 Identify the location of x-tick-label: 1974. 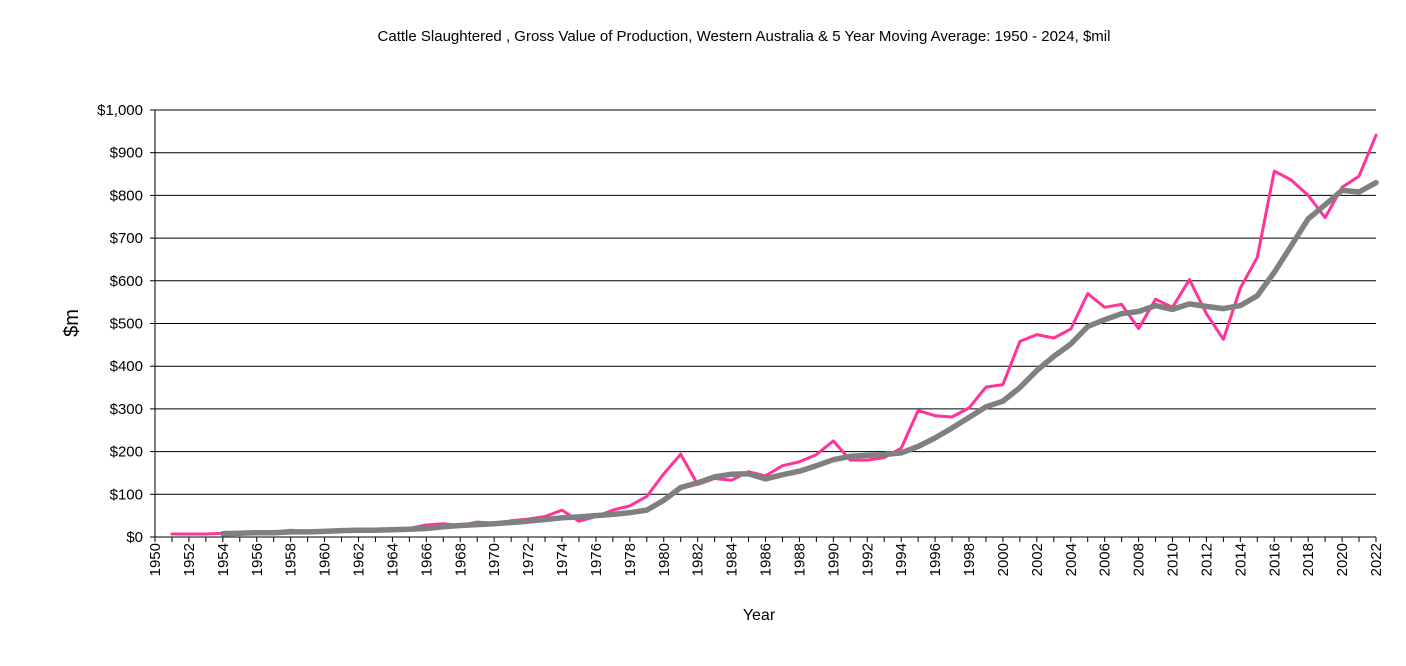
(562, 559).